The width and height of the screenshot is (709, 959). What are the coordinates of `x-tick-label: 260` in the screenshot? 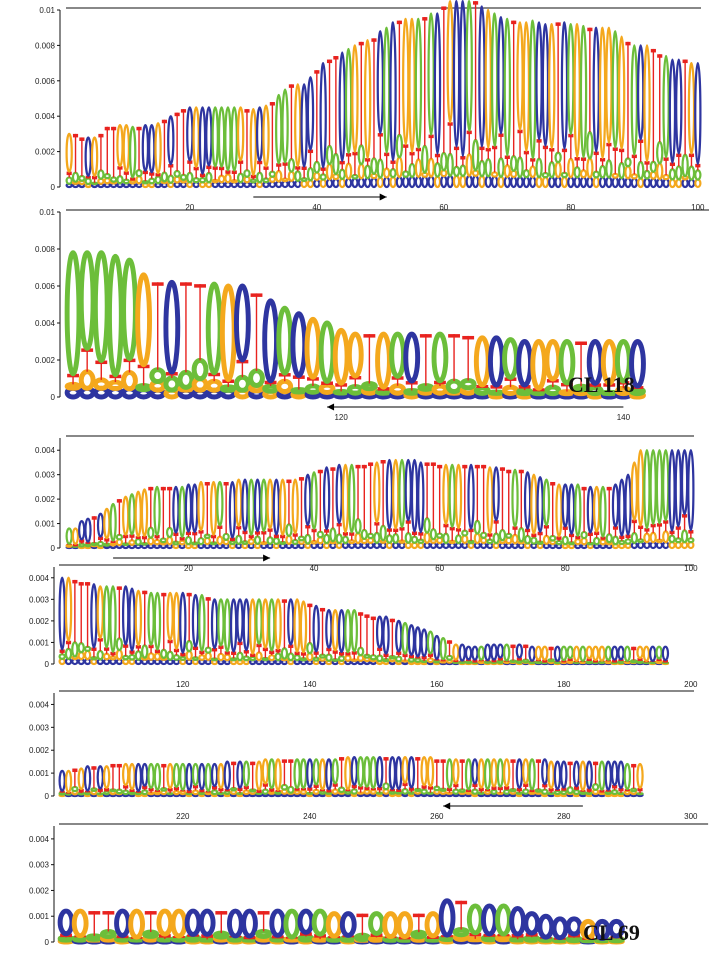 It's located at (437, 816).